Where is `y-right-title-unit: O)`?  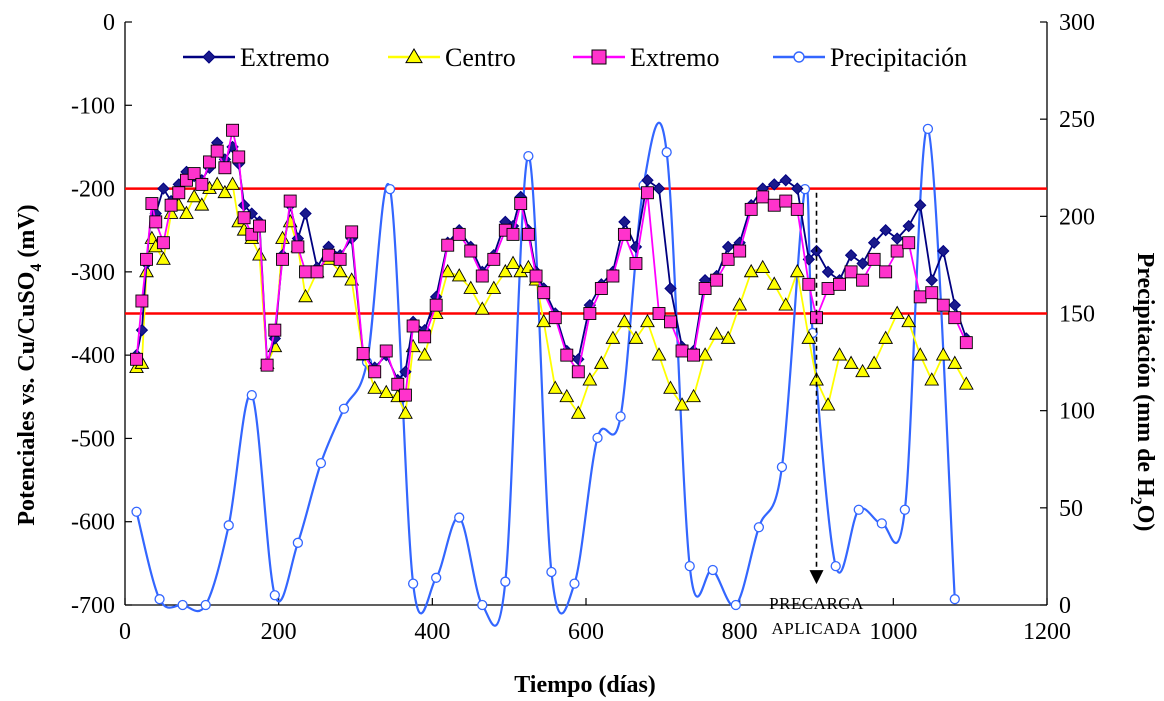 y-right-title-unit: O) is located at coordinates (1145, 518).